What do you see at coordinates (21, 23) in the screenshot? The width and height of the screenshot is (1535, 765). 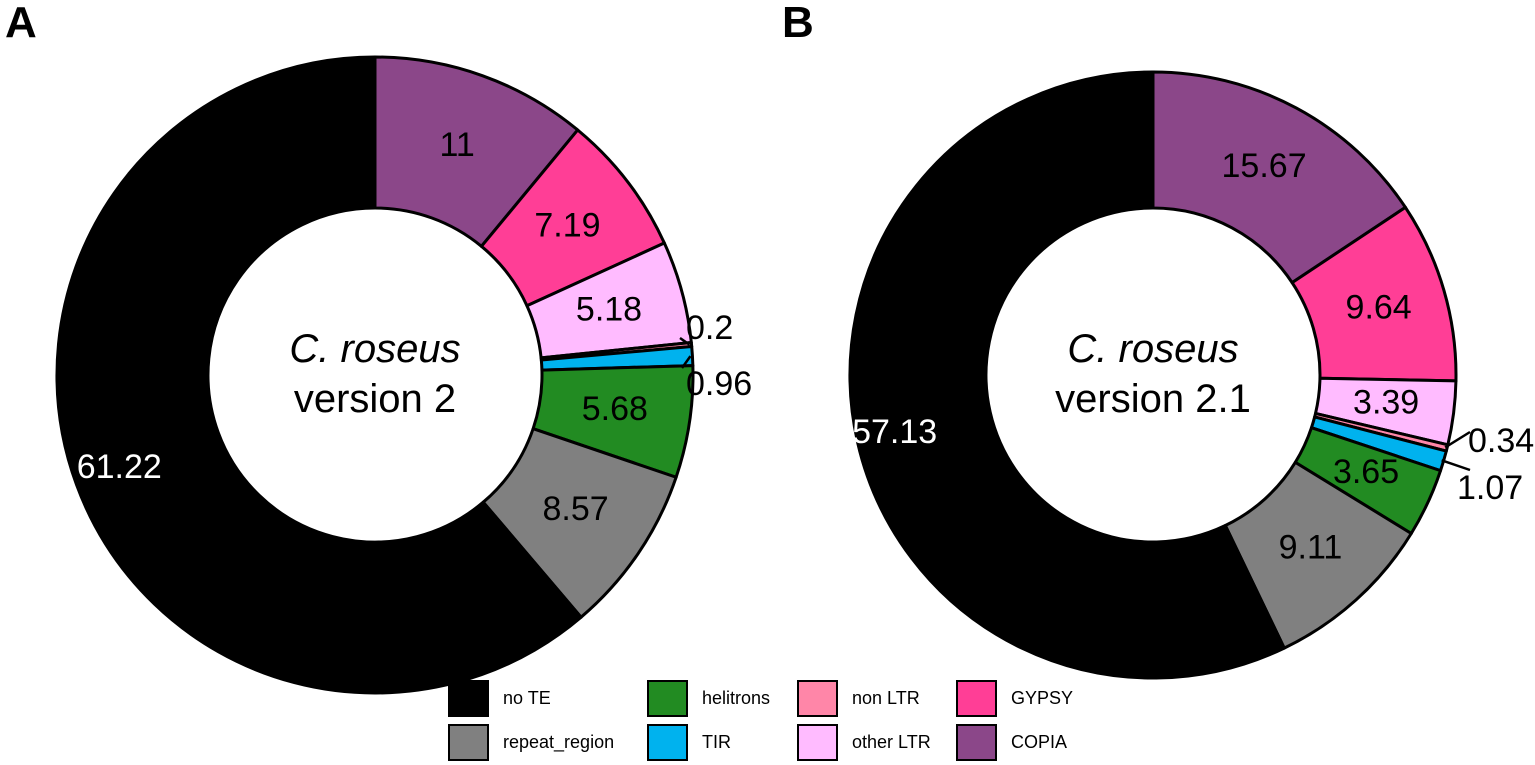 I see `panel-letter-a: A` at bounding box center [21, 23].